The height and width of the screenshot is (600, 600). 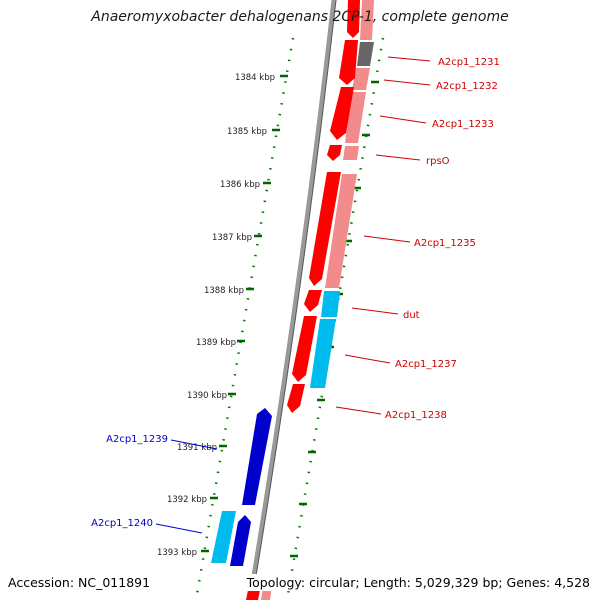 I want to click on forward-label-leaders, so click(x=383, y=235).